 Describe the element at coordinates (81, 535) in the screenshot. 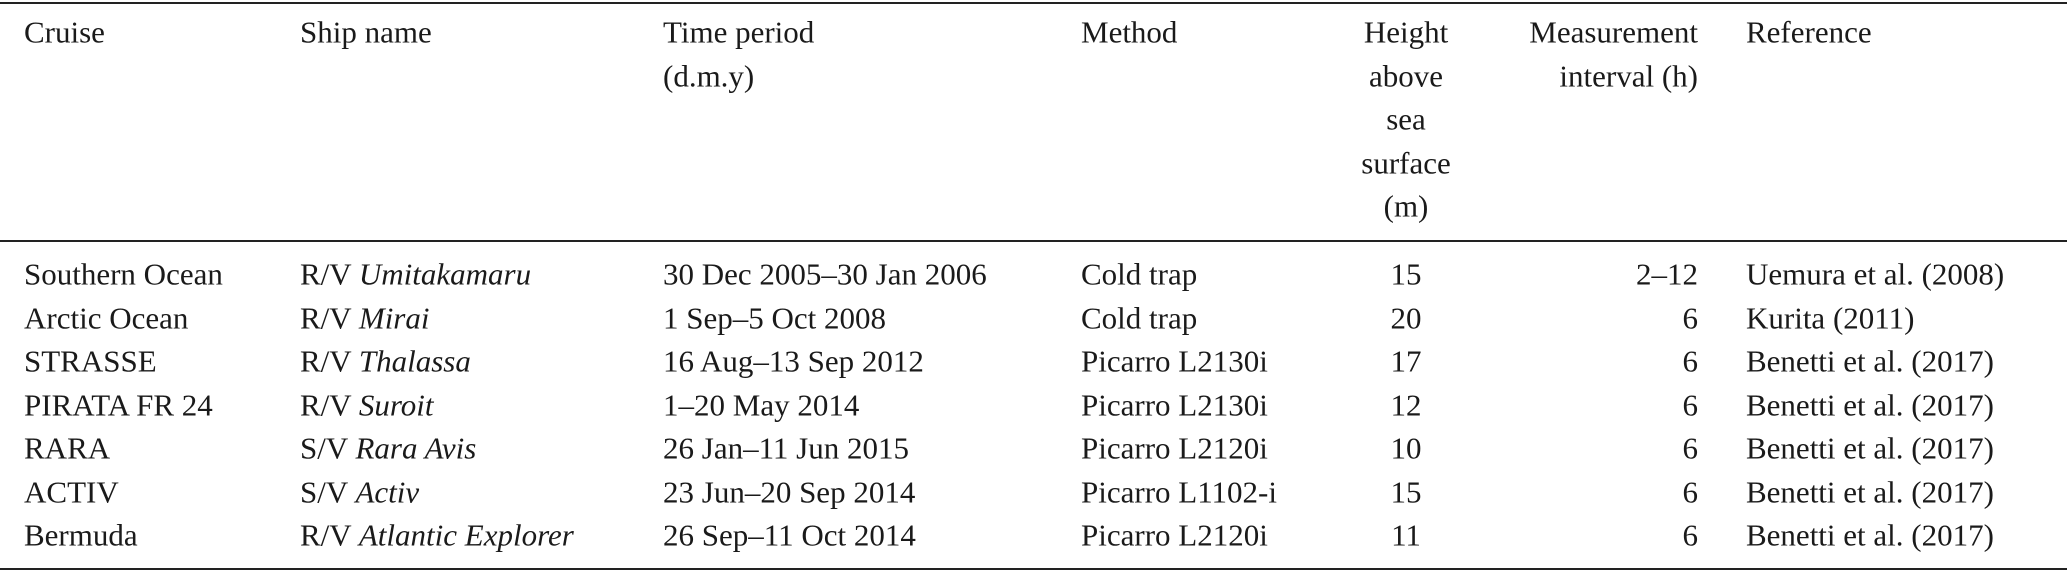

I see `table-cell: Bermuda` at that location.